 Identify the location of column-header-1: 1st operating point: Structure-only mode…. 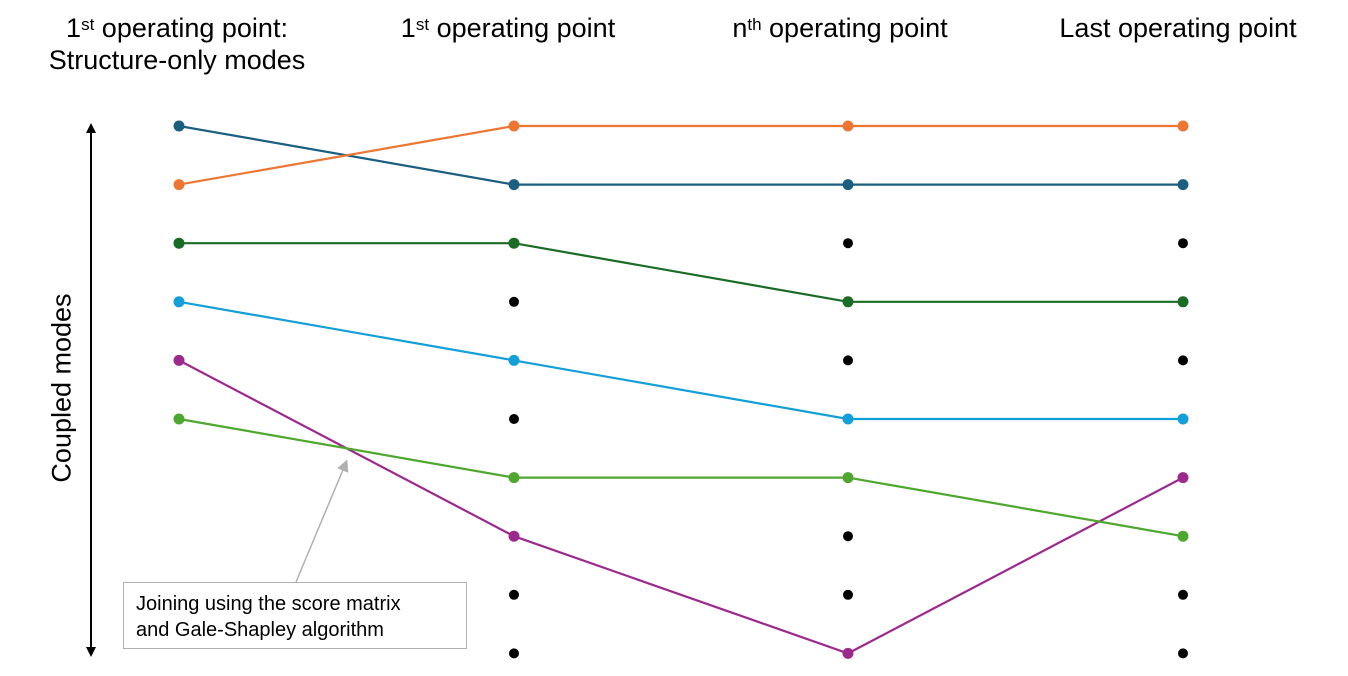
(177, 44).